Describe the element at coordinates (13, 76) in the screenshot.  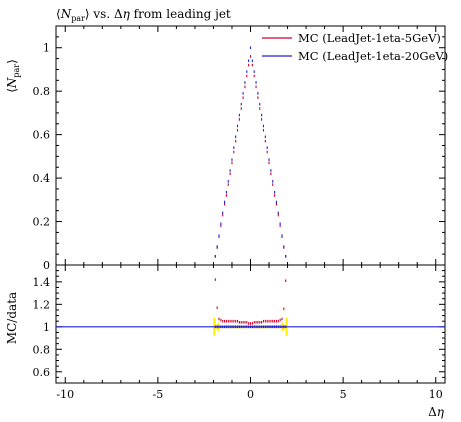
I see `main-ylabel: ⟨Npar⟩` at that location.